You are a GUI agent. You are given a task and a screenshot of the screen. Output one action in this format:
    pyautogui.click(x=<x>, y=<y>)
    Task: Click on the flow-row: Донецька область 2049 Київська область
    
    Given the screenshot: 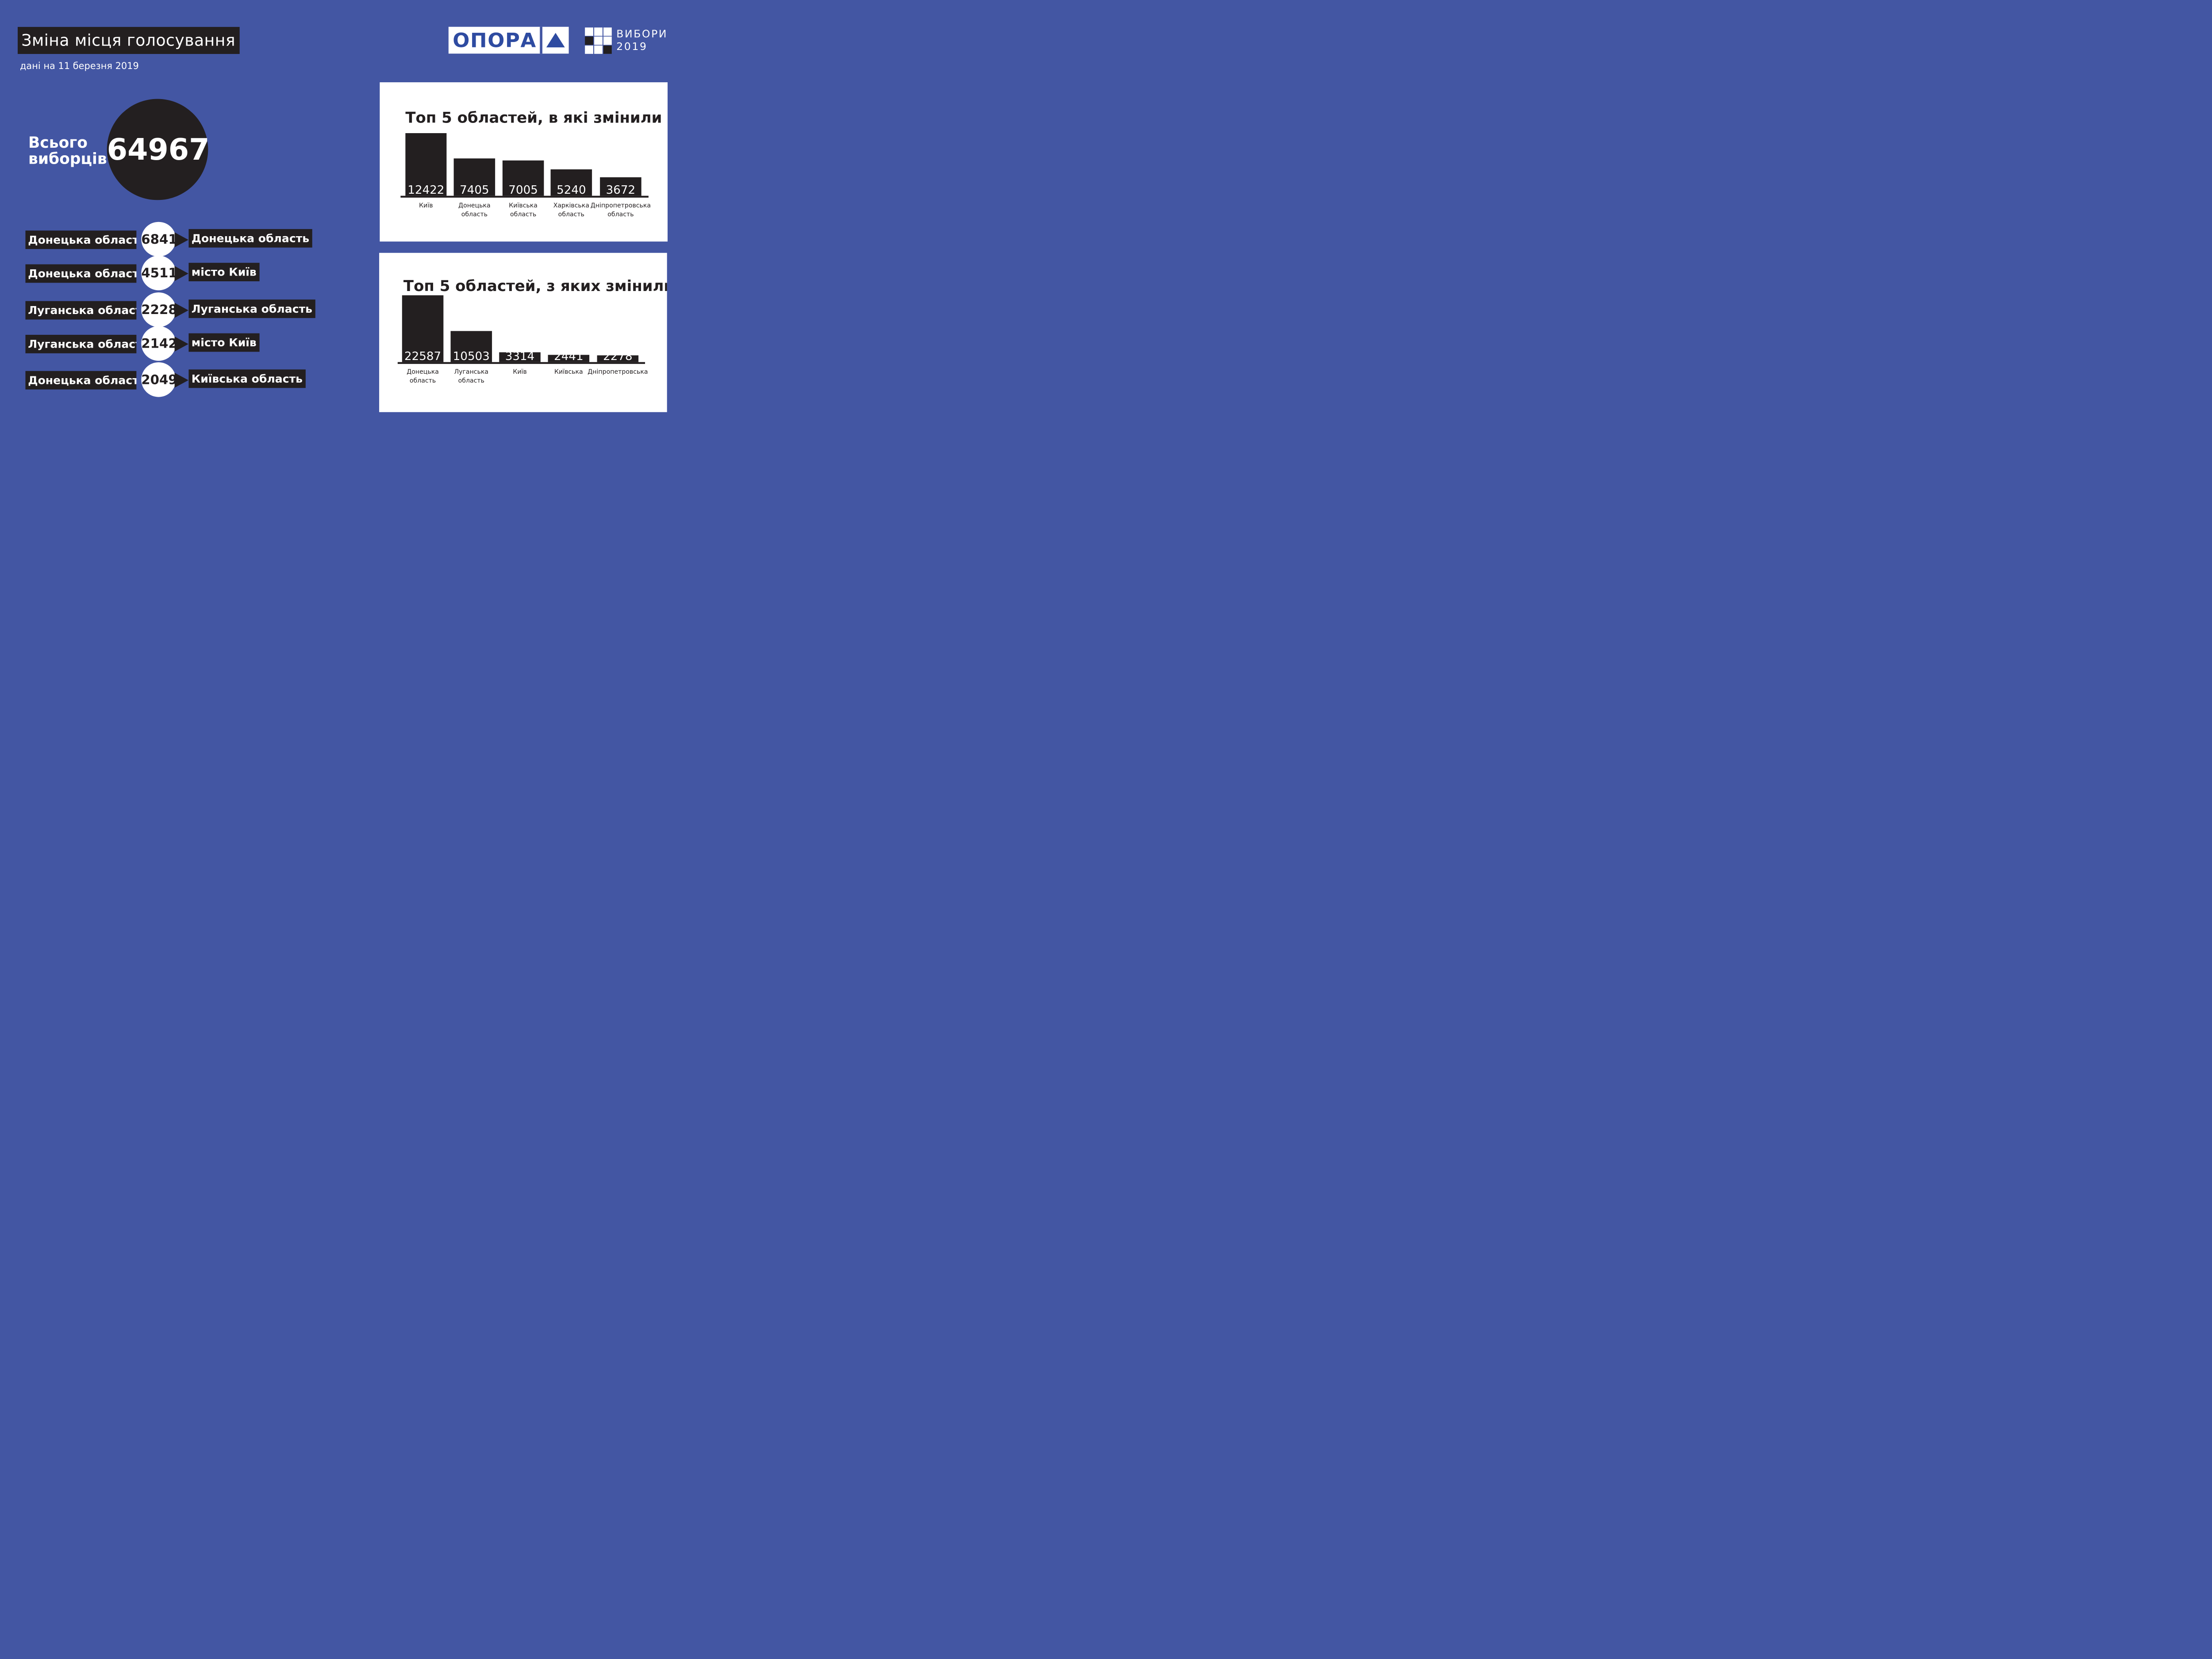 What is the action you would take?
    pyautogui.click(x=153, y=380)
    